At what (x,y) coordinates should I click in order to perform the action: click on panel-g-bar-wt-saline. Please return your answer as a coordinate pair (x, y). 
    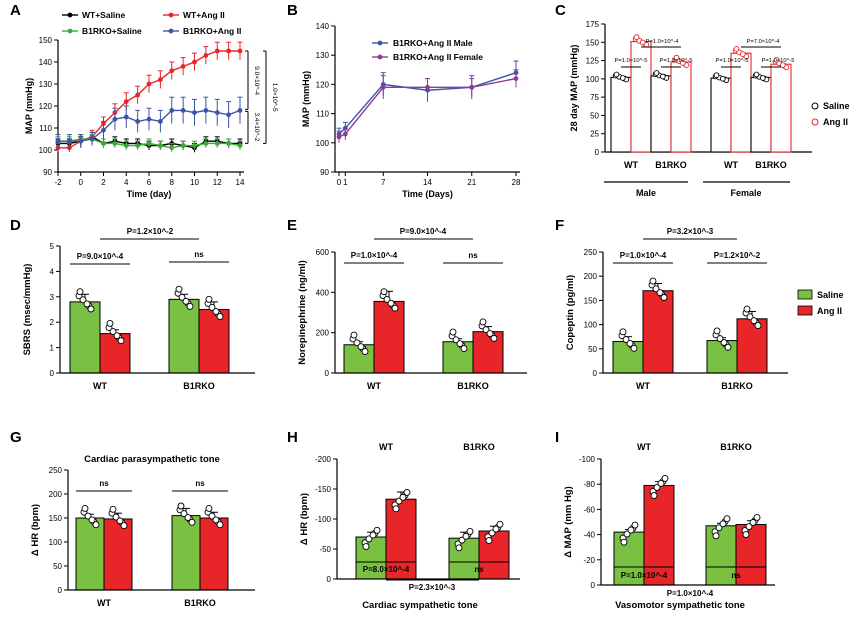
    Looking at the image, I should click on (90, 554).